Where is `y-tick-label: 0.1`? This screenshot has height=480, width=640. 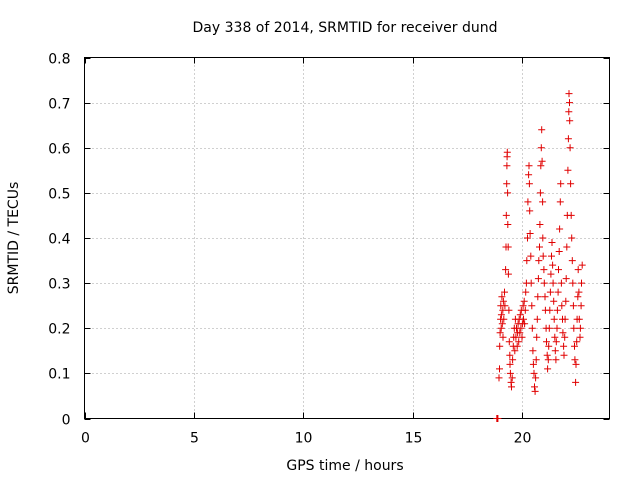
y-tick-label: 0.1 is located at coordinates (59, 375).